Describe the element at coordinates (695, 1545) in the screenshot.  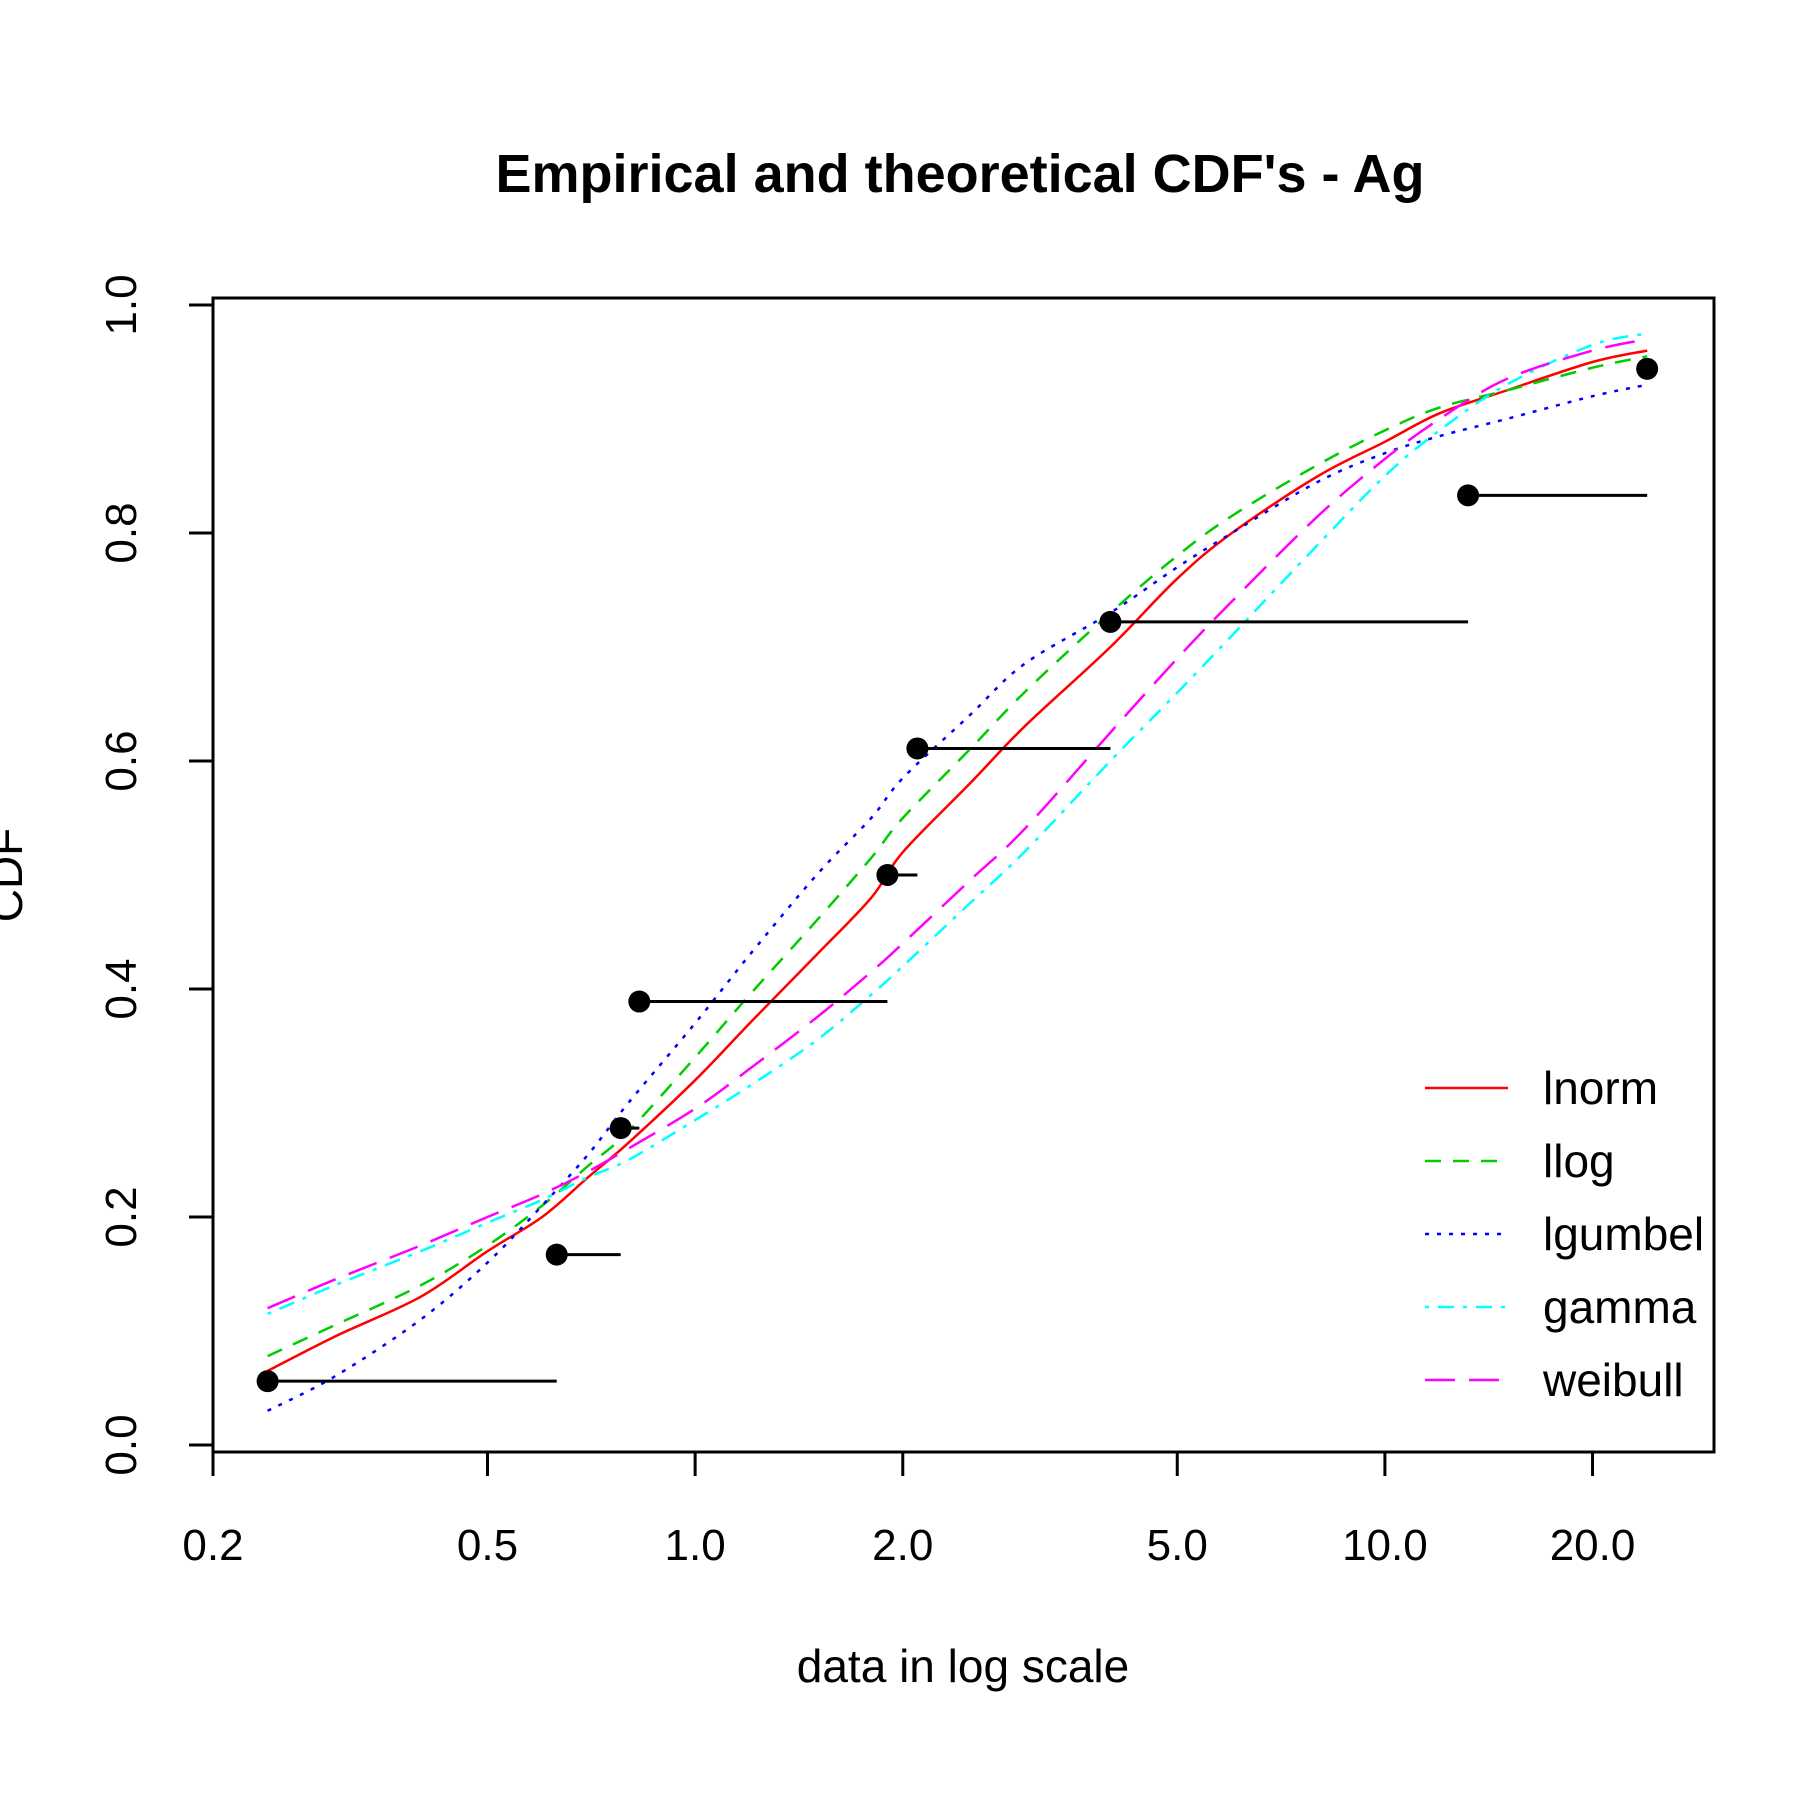
I see `x-tick-label: 1.0` at that location.